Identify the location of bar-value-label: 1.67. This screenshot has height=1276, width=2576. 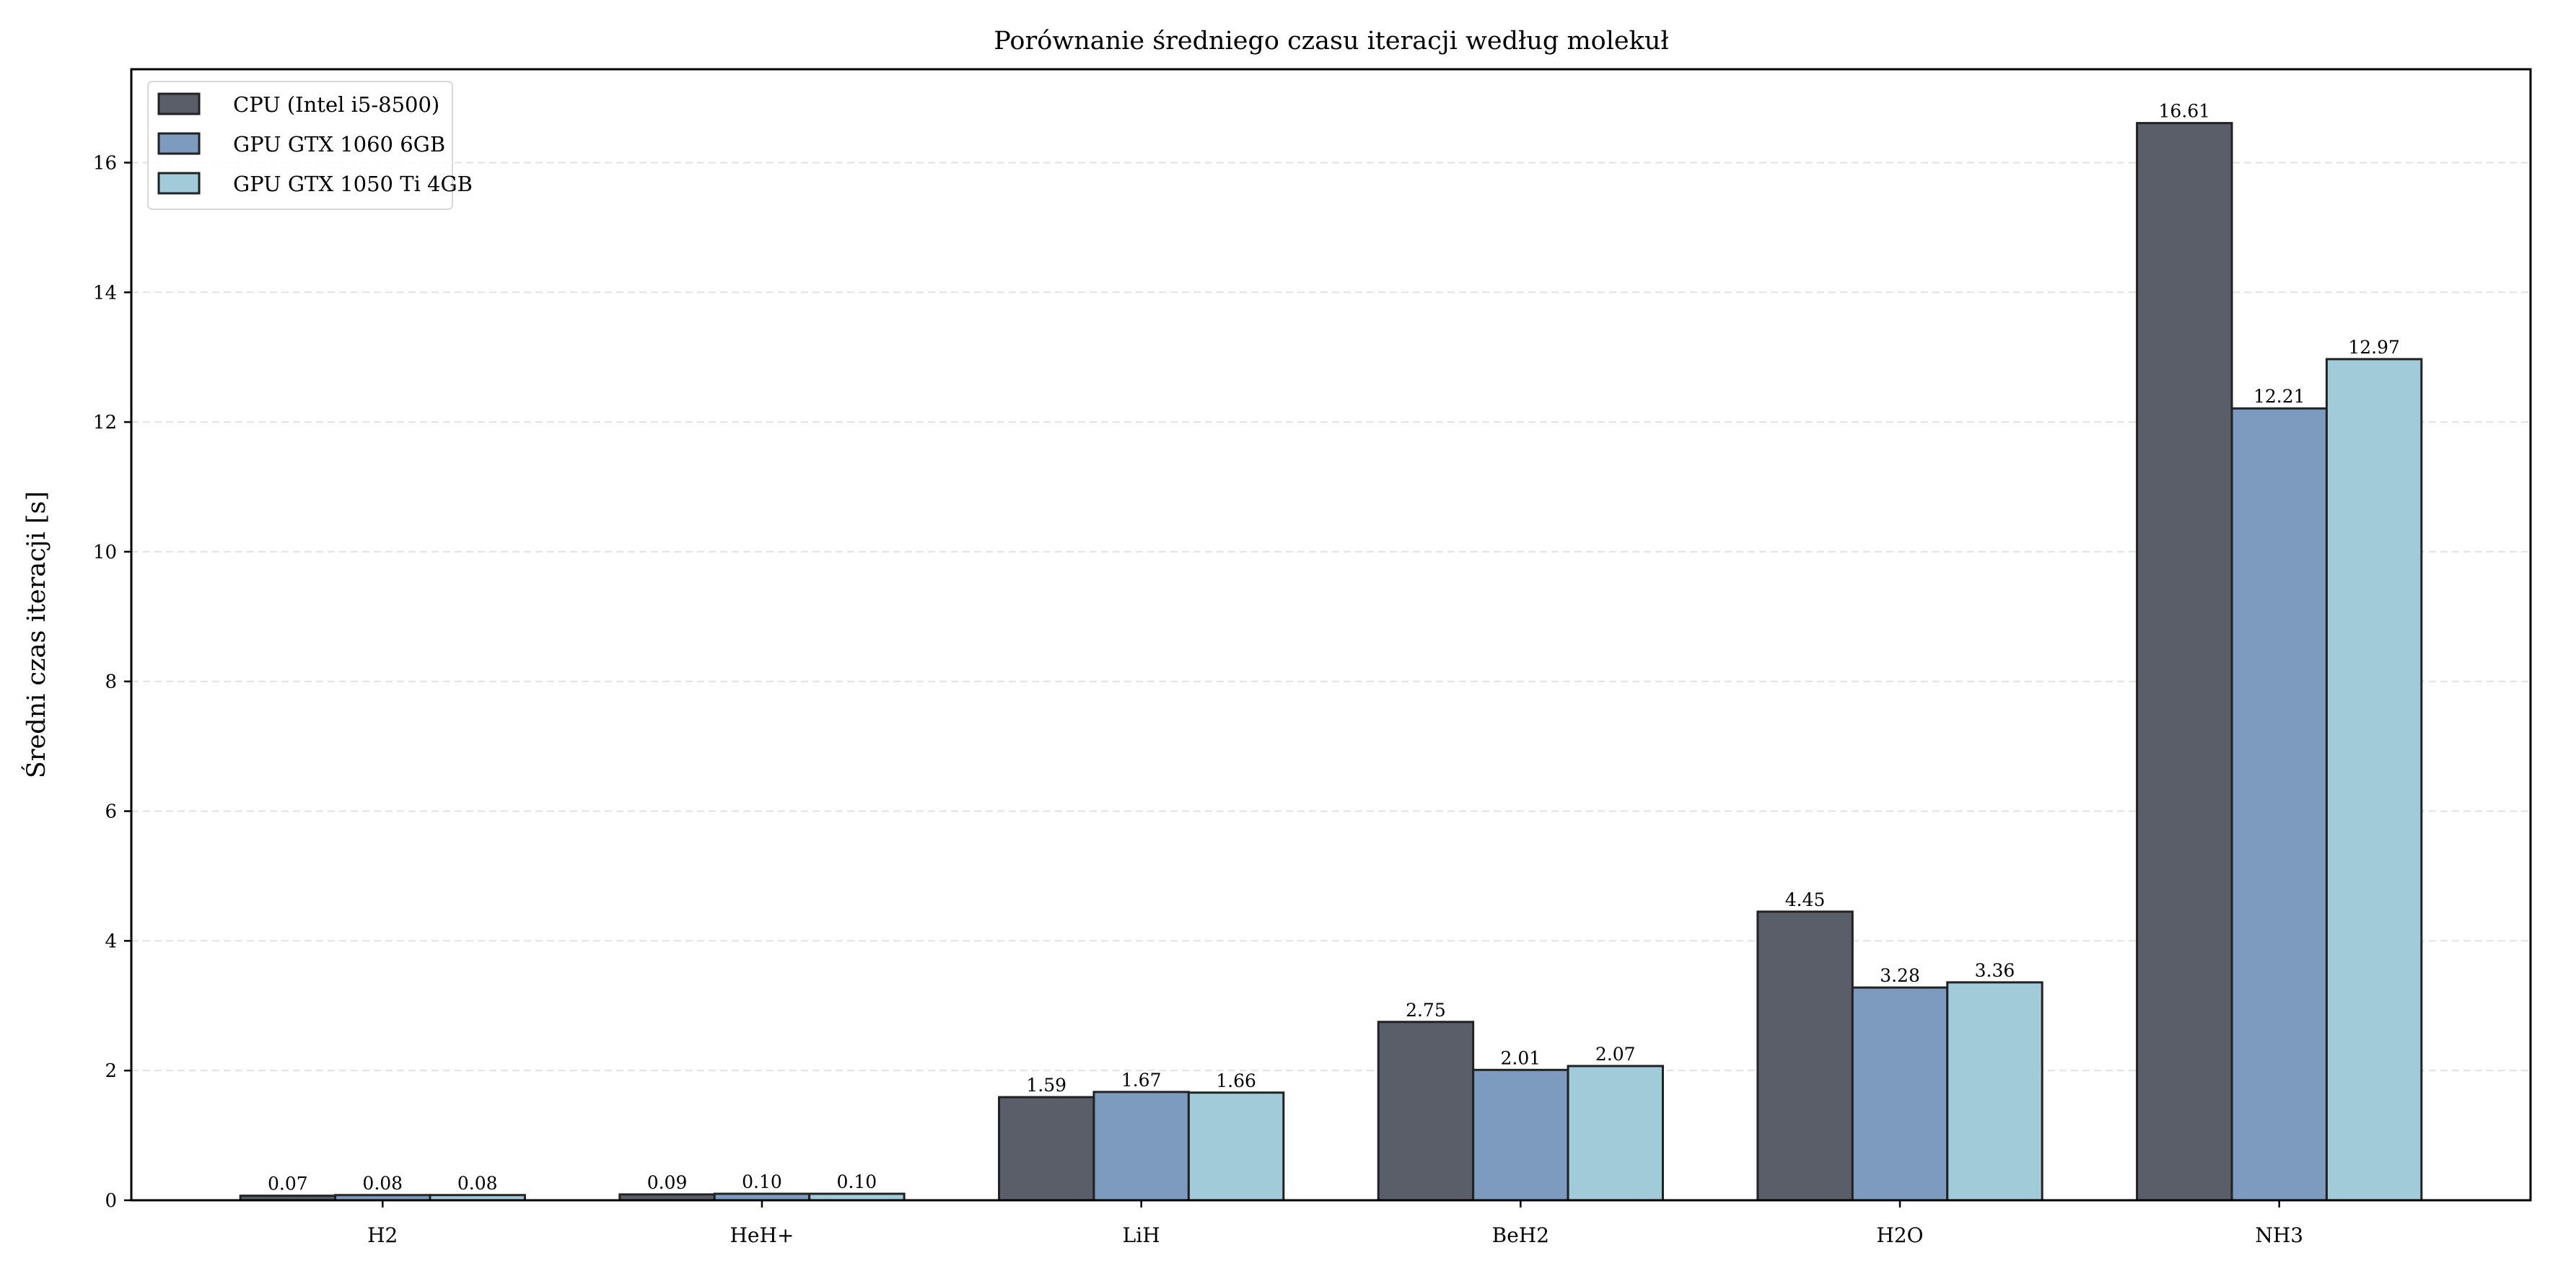
(1141, 1081).